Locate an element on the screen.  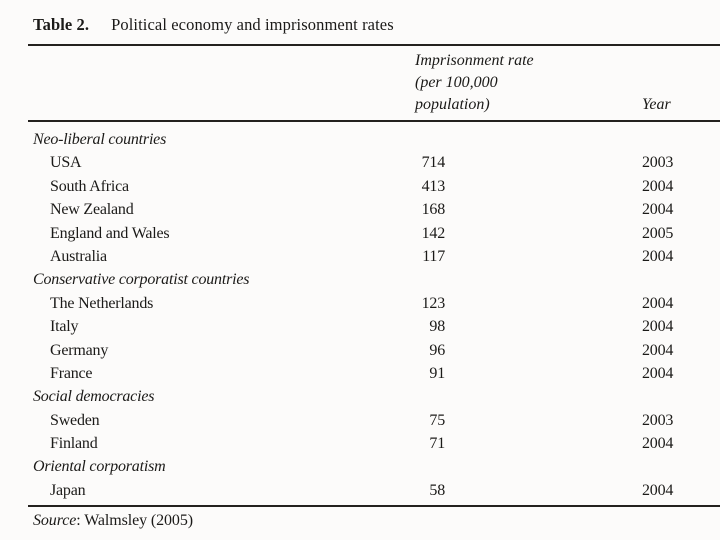
source-text: : Walmsley (2005) is located at coordinates (134, 520).